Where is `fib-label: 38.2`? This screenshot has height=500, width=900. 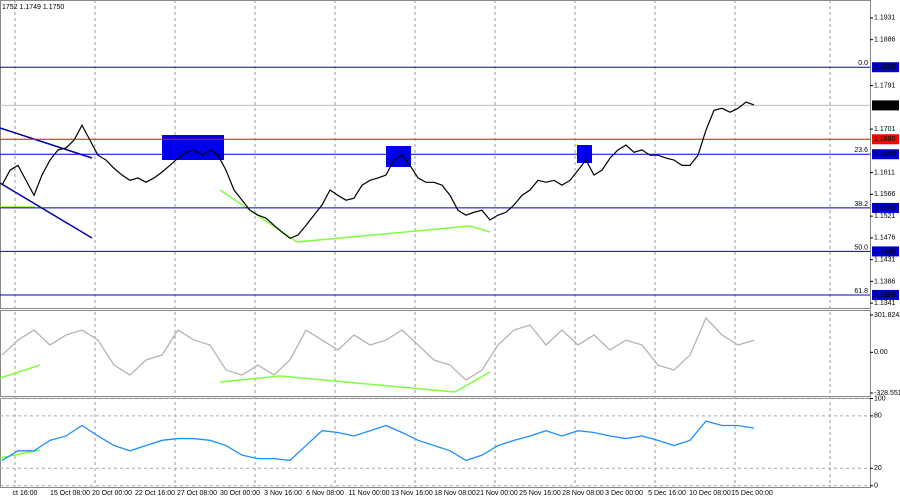 fib-label: 38.2 is located at coordinates (861, 204).